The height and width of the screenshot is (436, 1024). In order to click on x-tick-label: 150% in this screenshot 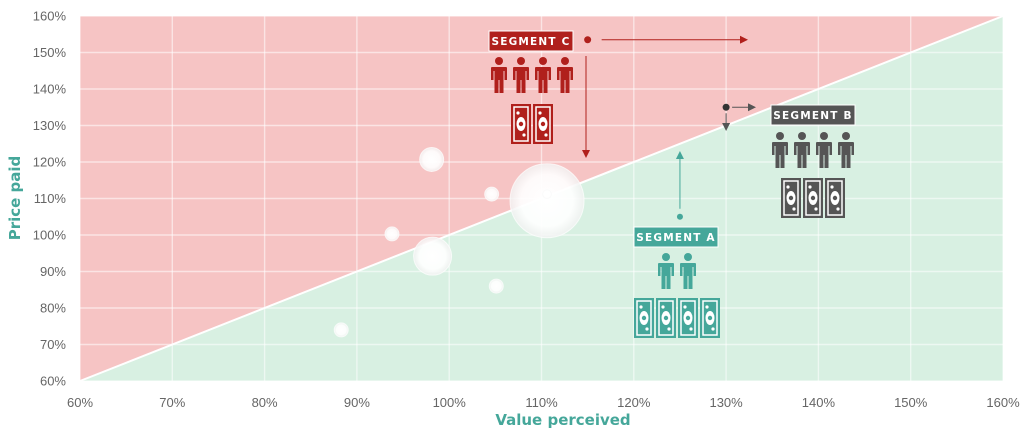, I will do `click(911, 402)`.